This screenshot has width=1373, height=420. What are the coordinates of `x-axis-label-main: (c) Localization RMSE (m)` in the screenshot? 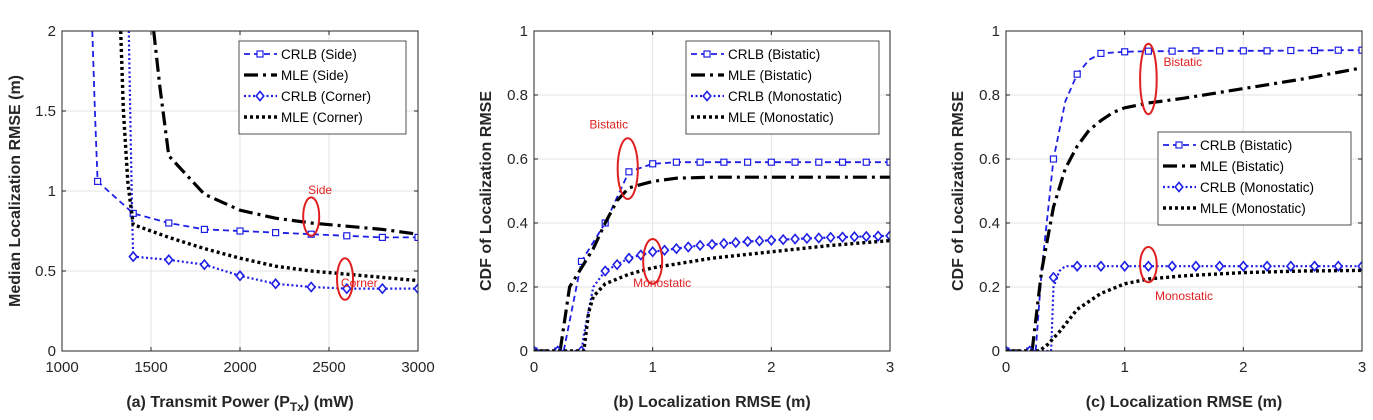 It's located at (1184, 402).